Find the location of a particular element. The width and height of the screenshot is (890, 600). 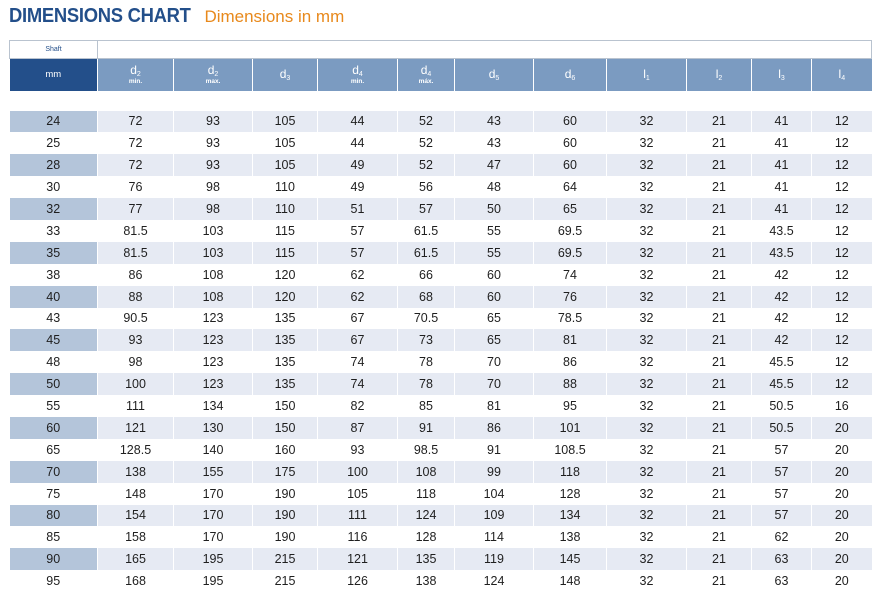

table-row: 32 77 98 110 51 57 50 65 32 21 41 12 is located at coordinates (440, 209).